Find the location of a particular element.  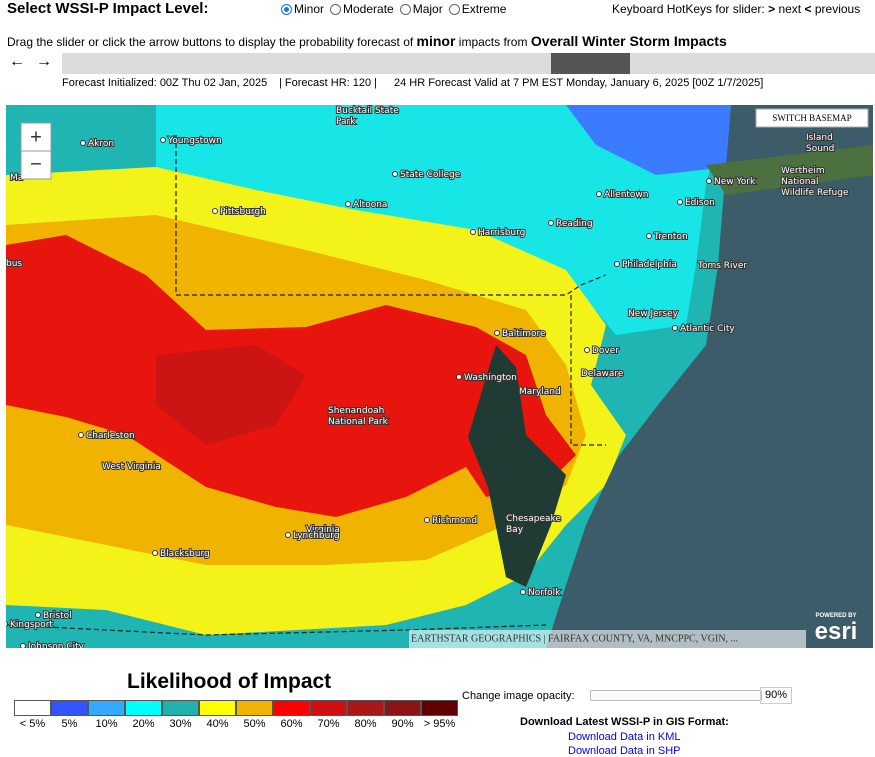

map-label: Pittsburgh is located at coordinates (243, 212).